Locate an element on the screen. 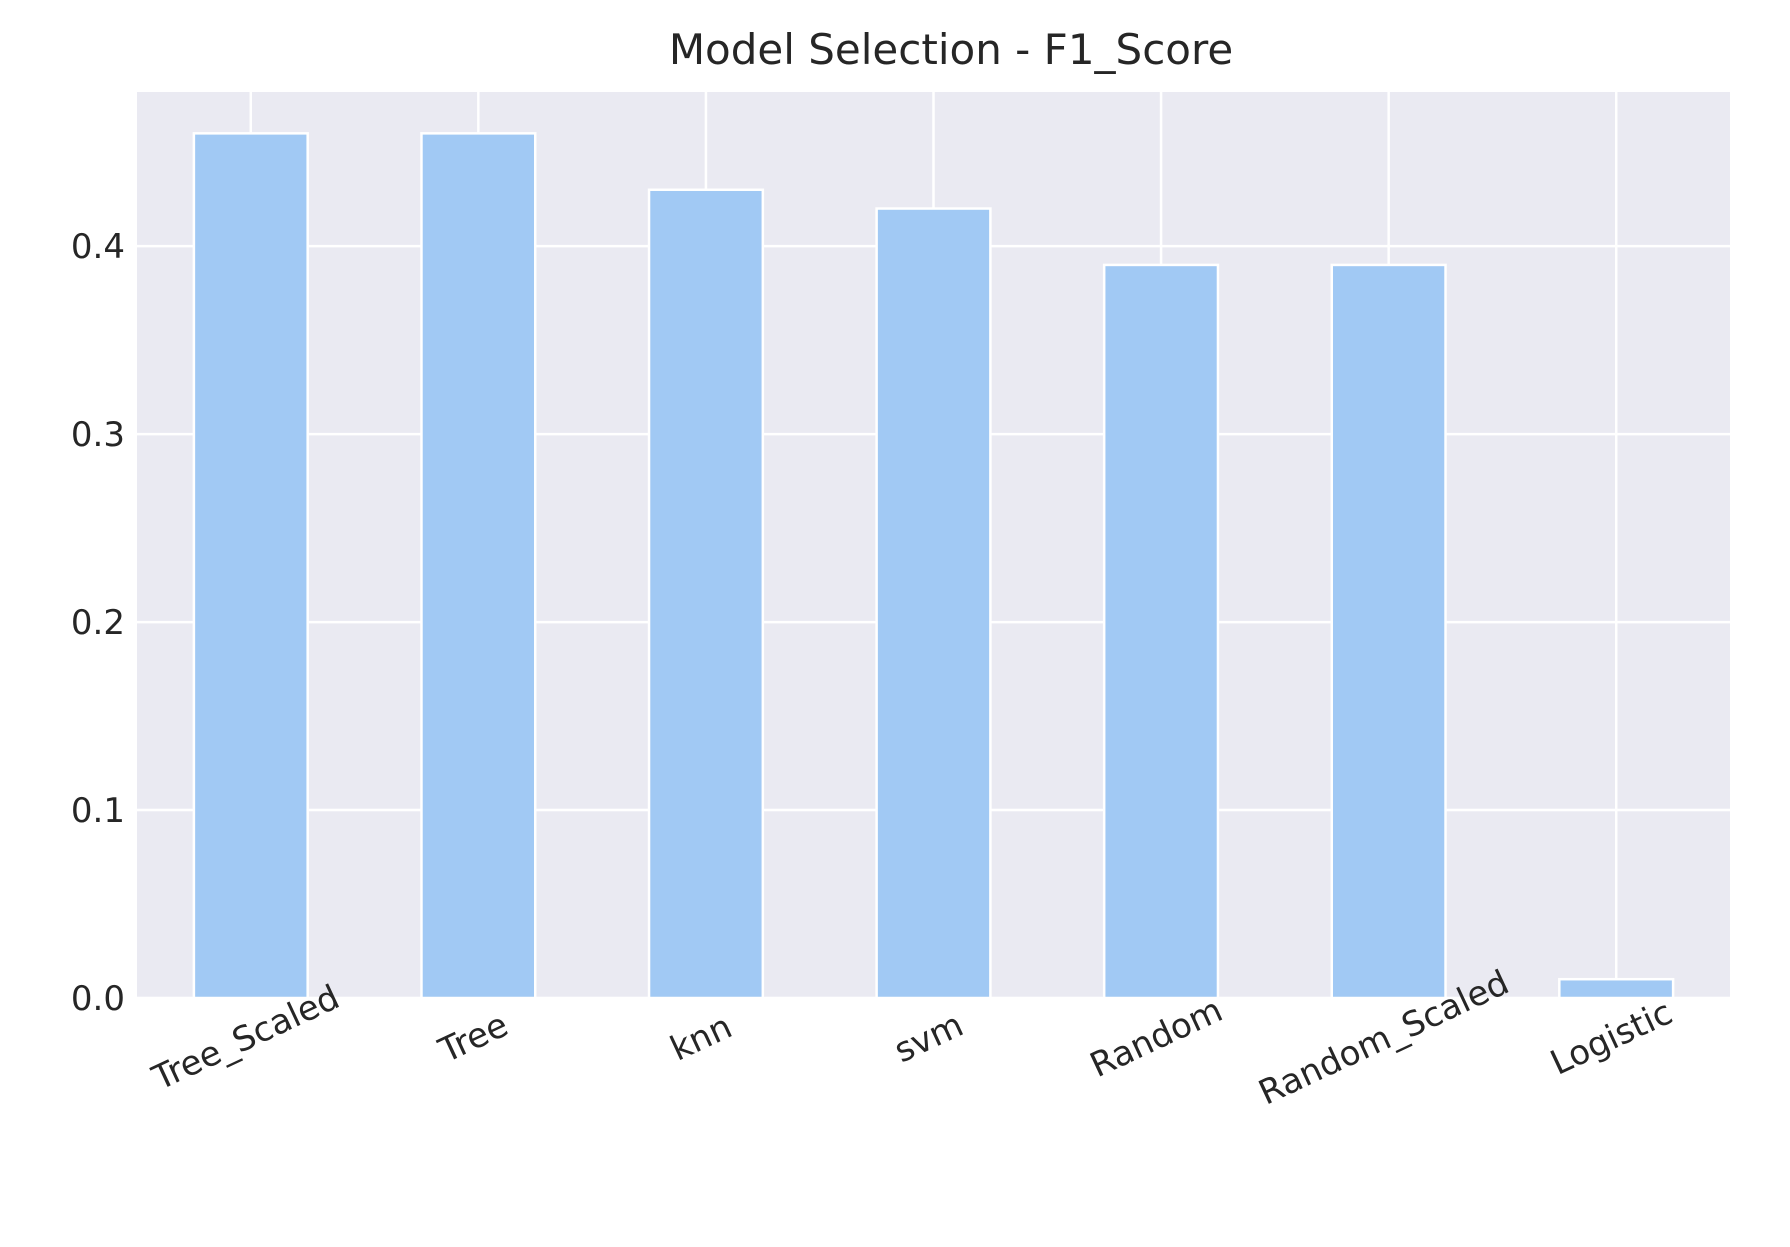 The image size is (1790, 1247). x-tick-label: Tree is located at coordinates (473, 1038).